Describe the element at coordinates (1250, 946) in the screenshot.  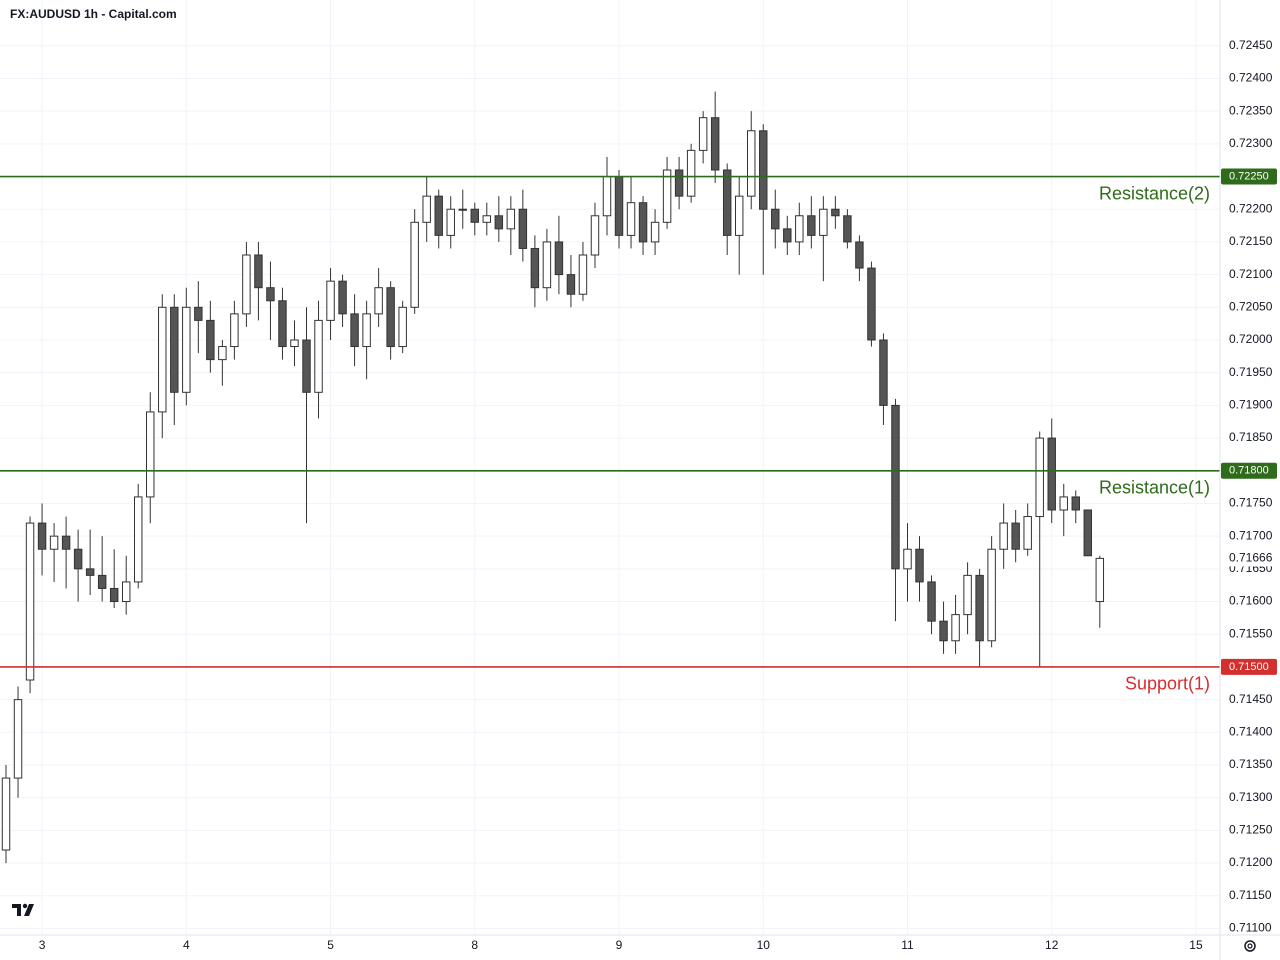
I see `settings-icon` at that location.